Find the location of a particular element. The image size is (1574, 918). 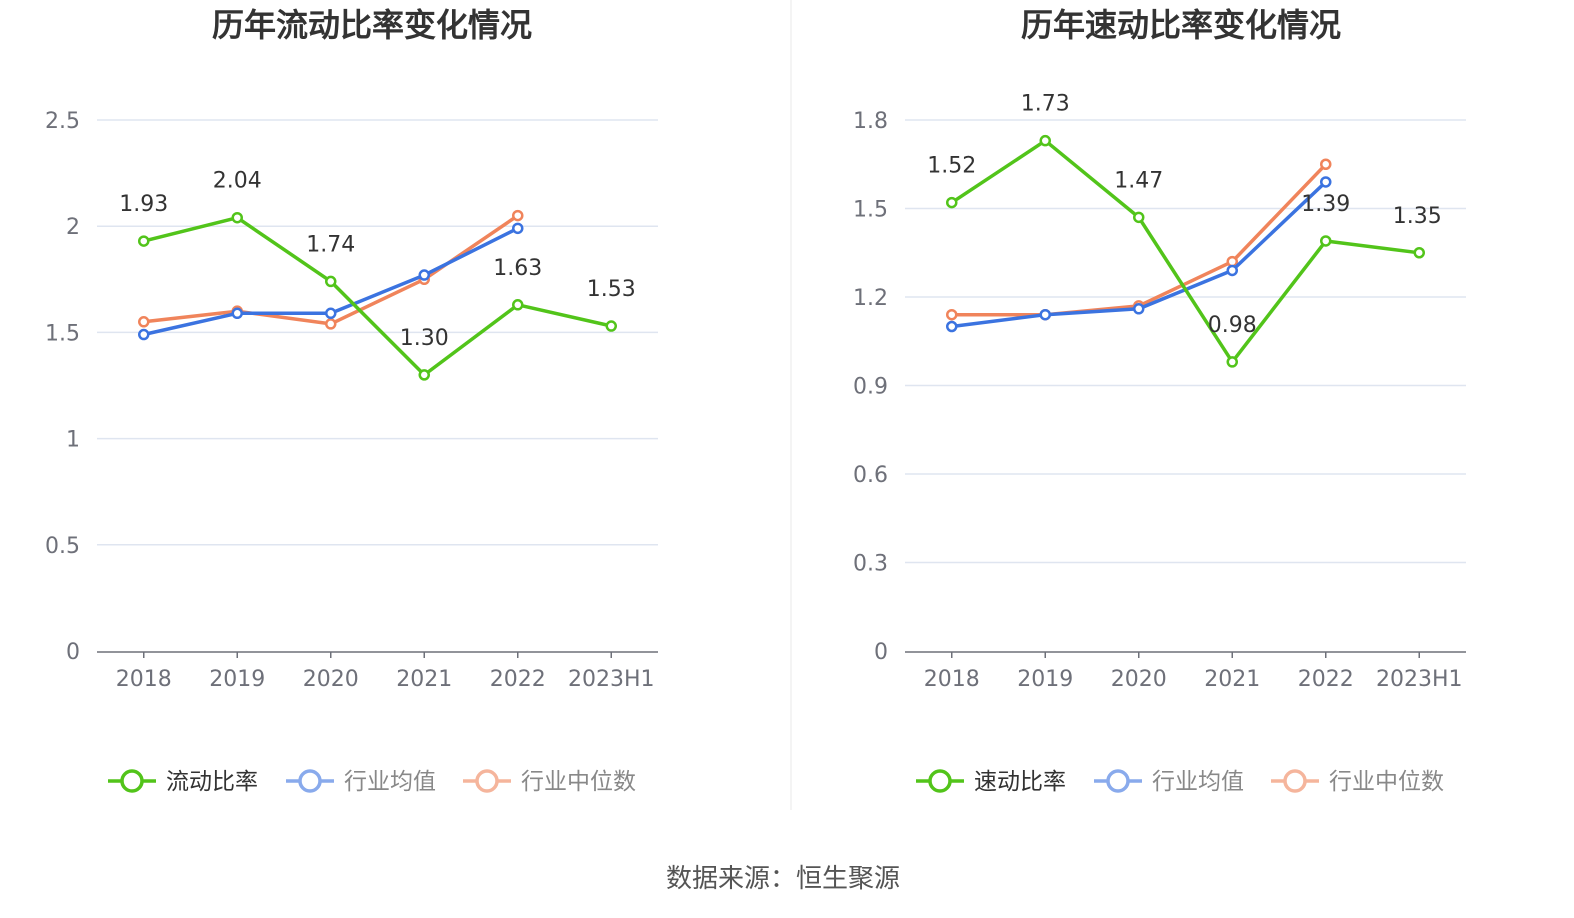

data-label: 1.35 is located at coordinates (1417, 216).